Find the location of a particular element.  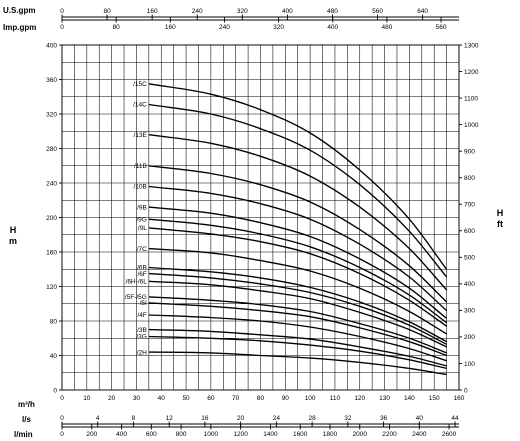

lmin-tick-label: 1600 is located at coordinates (300, 434).